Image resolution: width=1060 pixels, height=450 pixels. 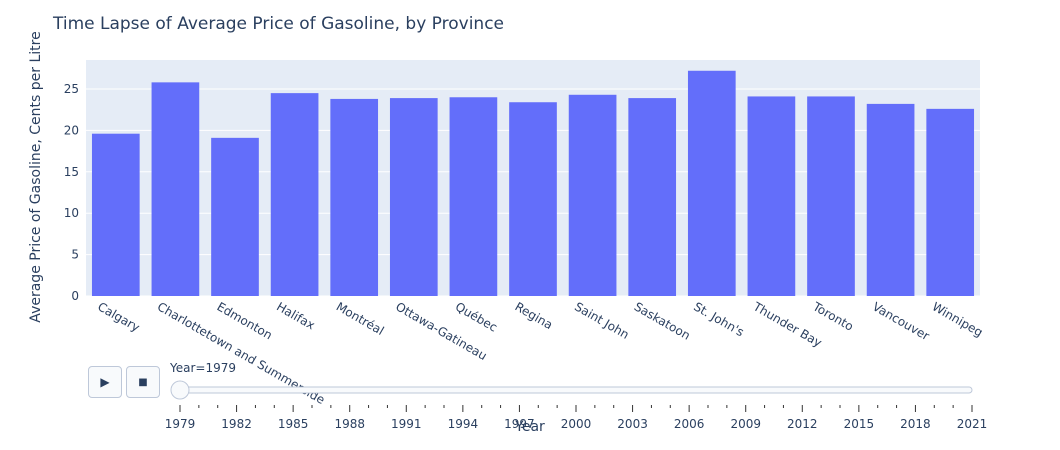 What do you see at coordinates (71, 130) in the screenshot?
I see `y-tick-label: 20` at bounding box center [71, 130].